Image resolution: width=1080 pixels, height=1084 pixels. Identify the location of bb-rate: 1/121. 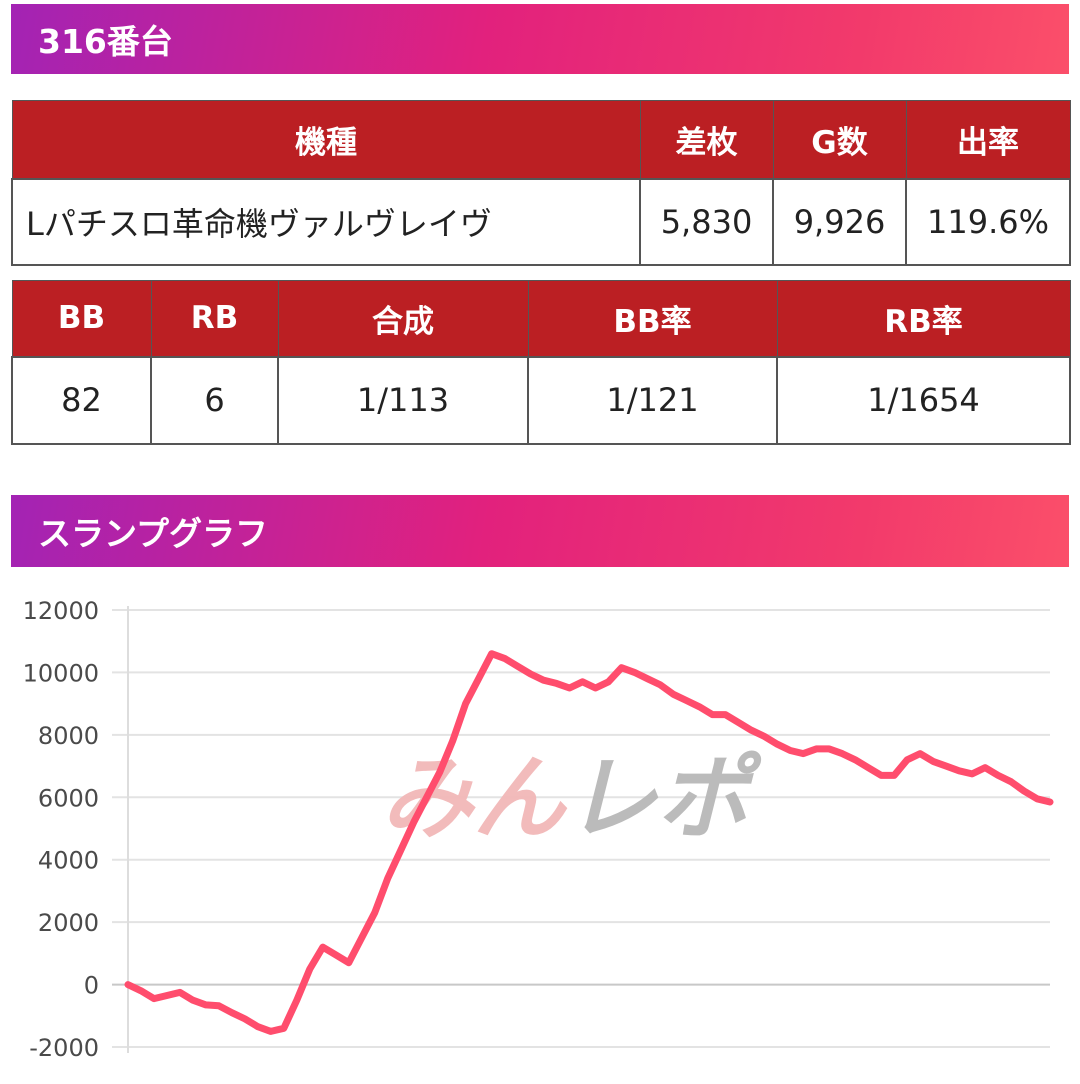
(652, 400).